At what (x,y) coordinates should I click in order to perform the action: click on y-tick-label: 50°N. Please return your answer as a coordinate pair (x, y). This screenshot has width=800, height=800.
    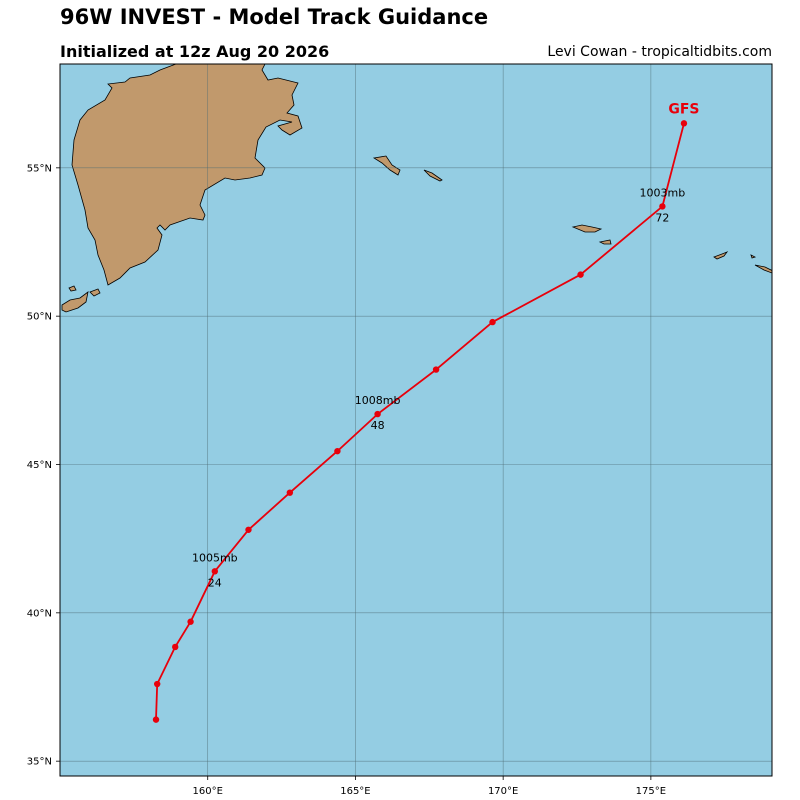
    Looking at the image, I should click on (39, 317).